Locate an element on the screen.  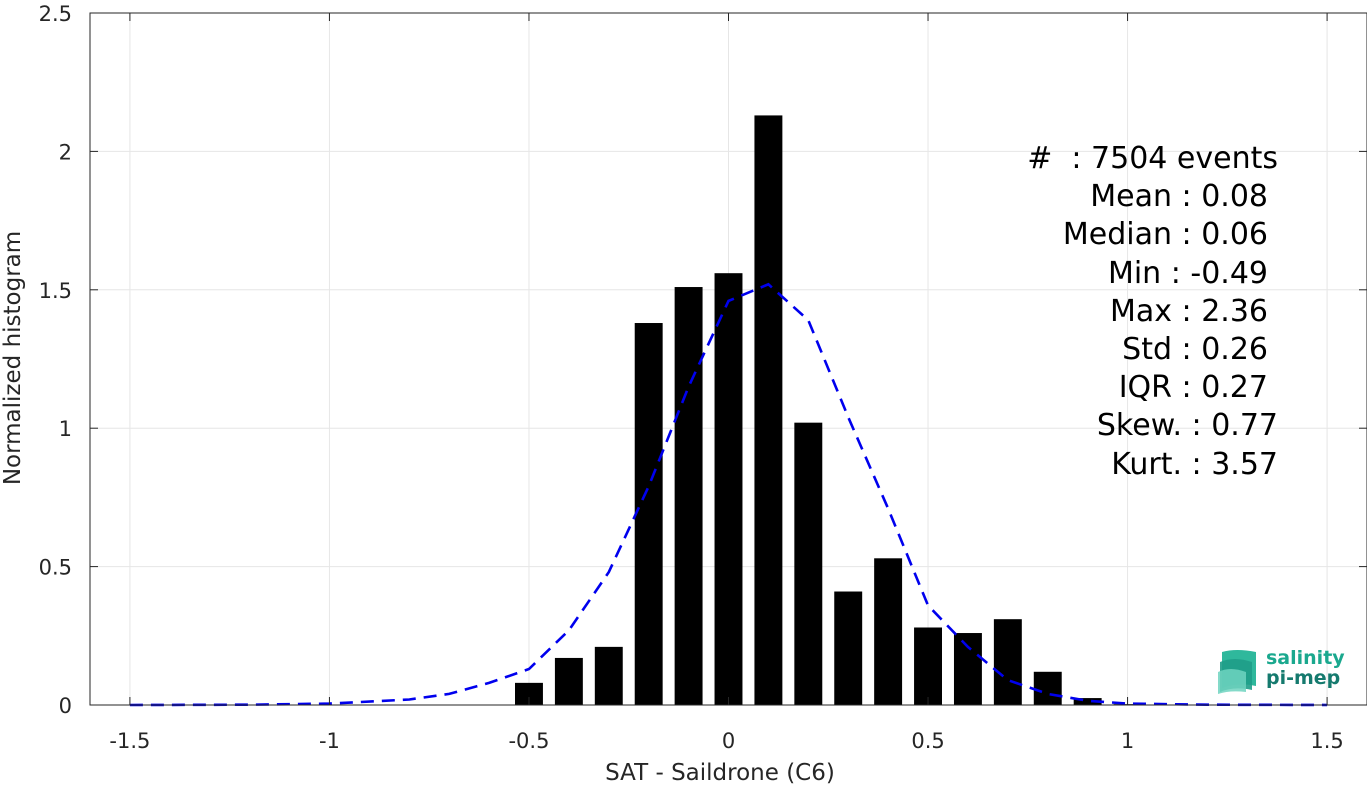
x-axis-label: SAT - Saildrone (C6) is located at coordinates (720, 772).